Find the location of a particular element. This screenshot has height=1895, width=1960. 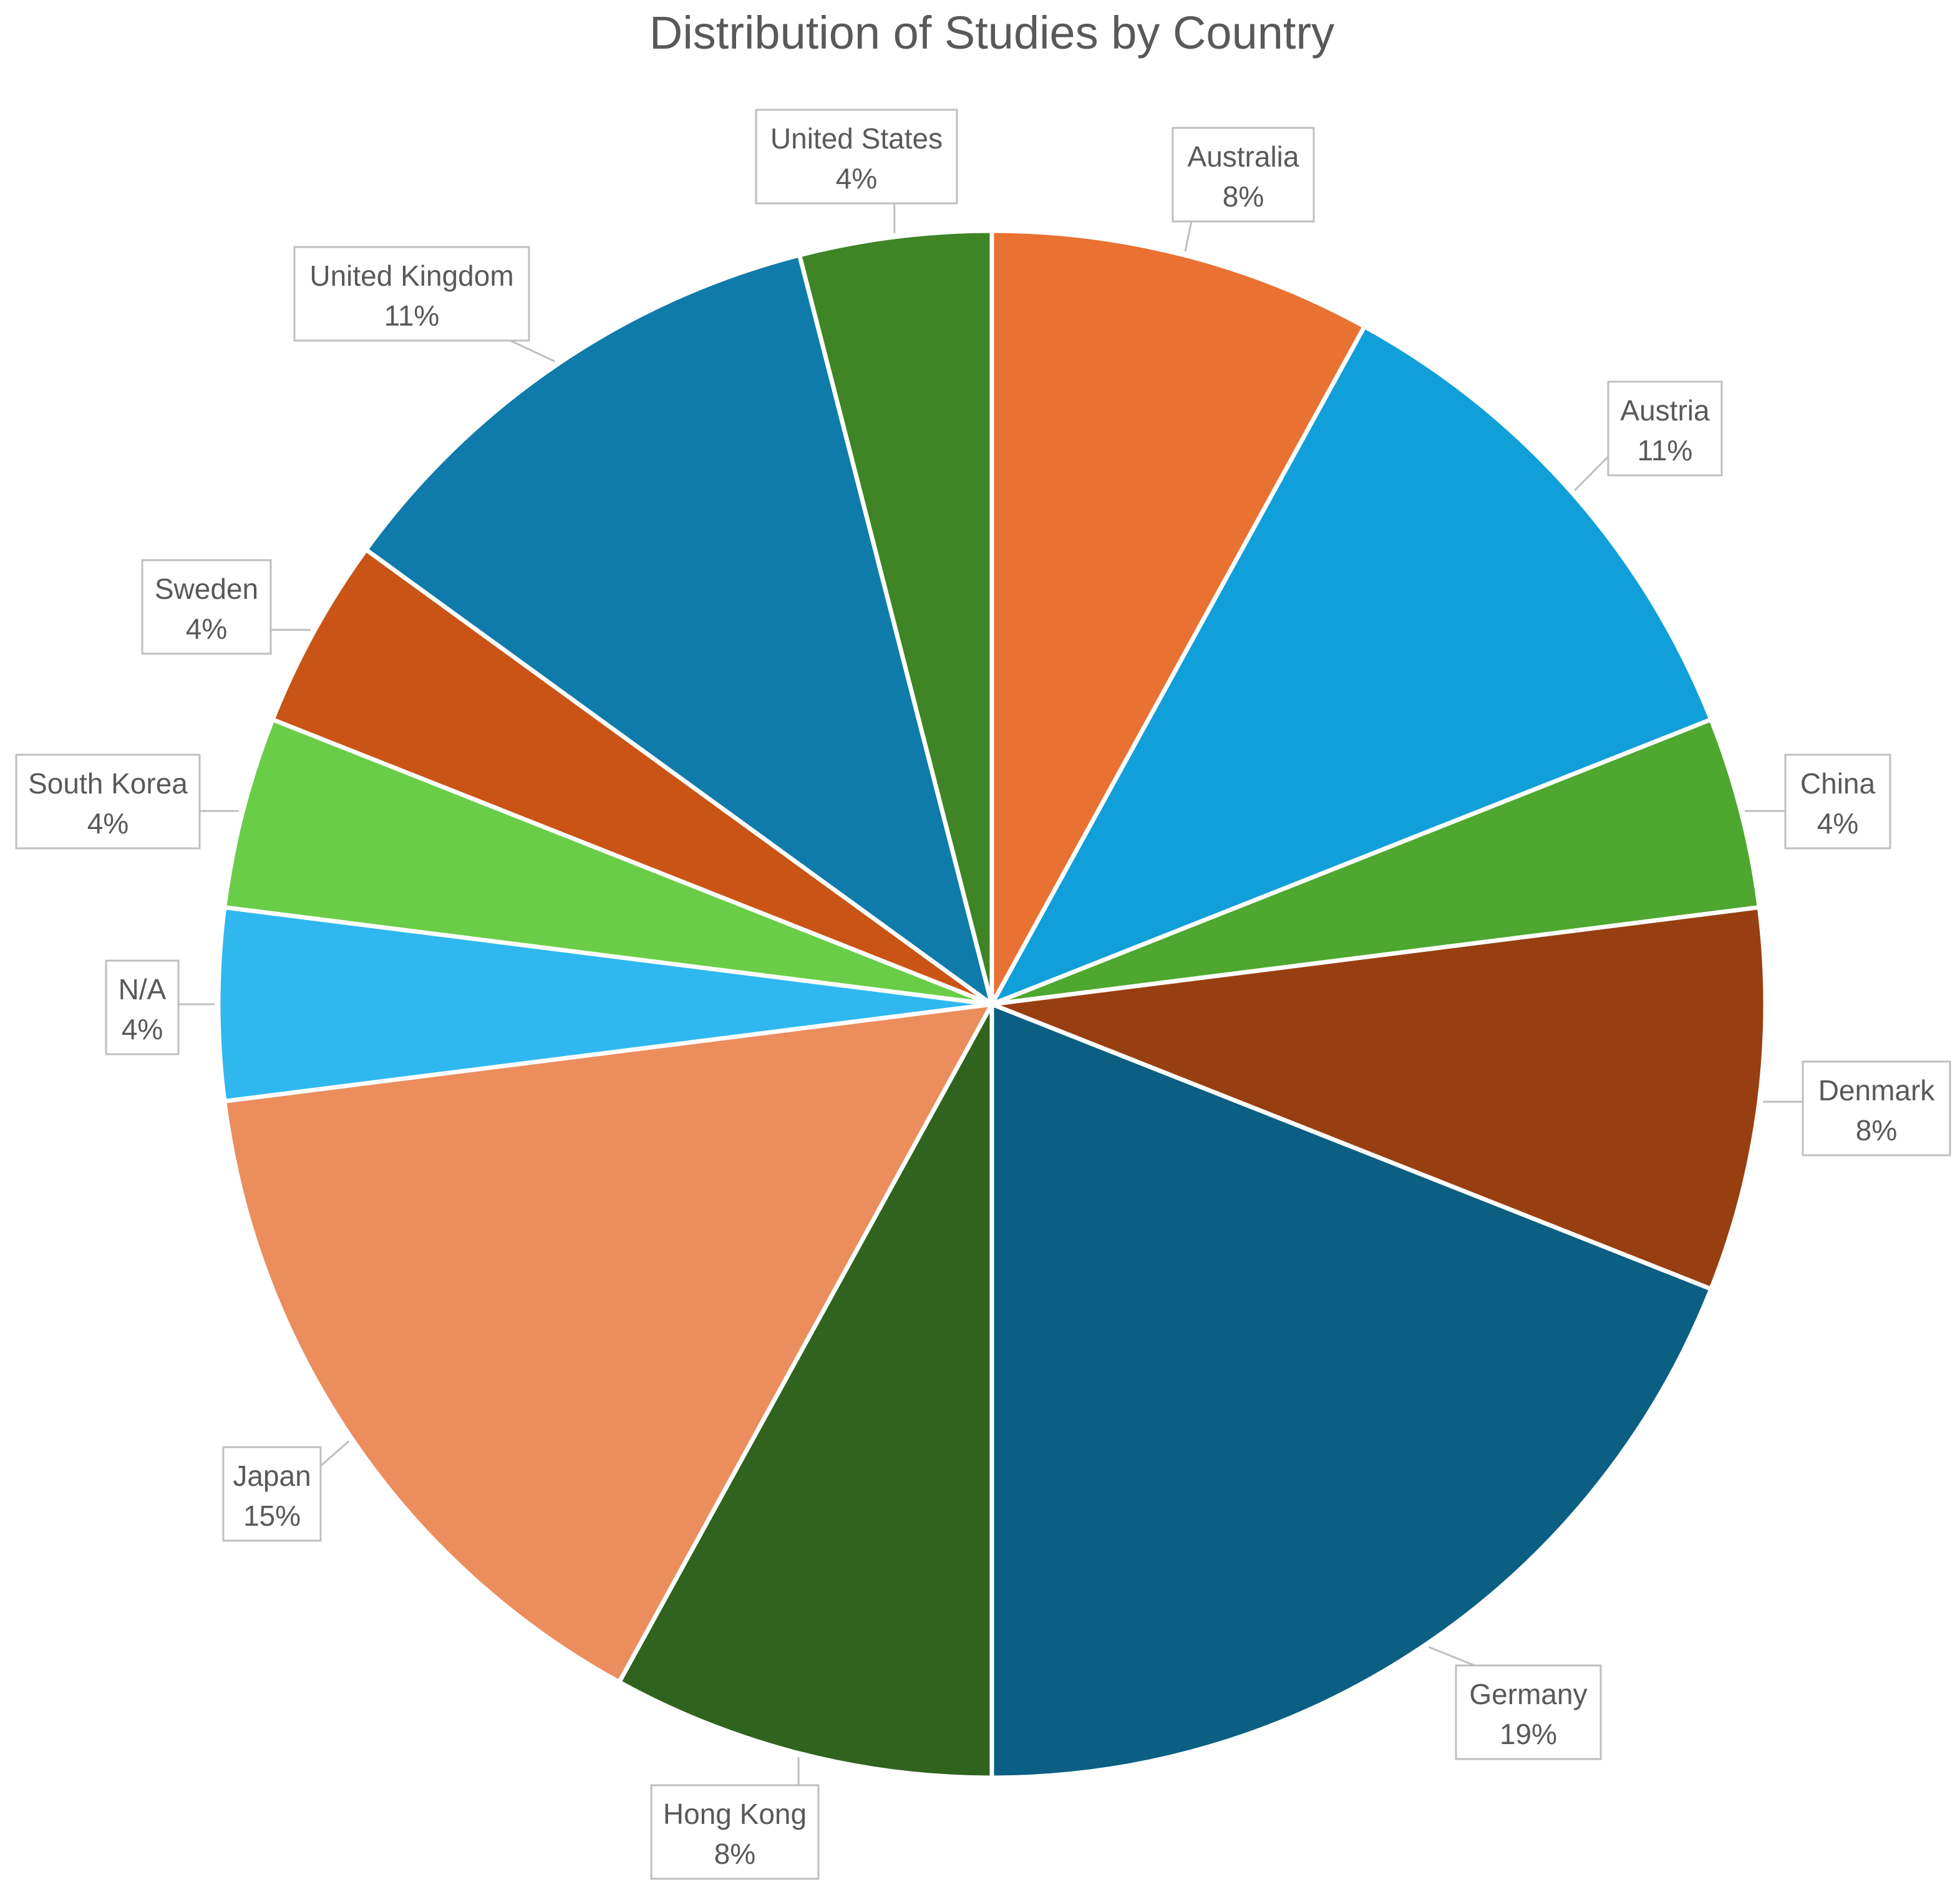

slice-label: Denmark is located at coordinates (1877, 1090).